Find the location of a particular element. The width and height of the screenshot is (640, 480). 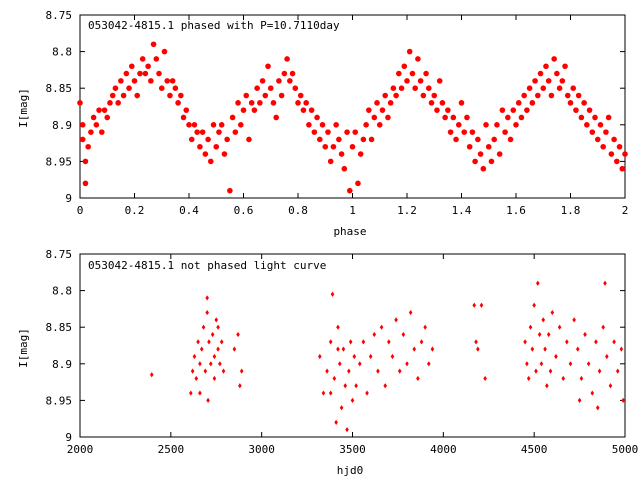

bottom-x-tick-label: 3500 is located at coordinates (352, 449).